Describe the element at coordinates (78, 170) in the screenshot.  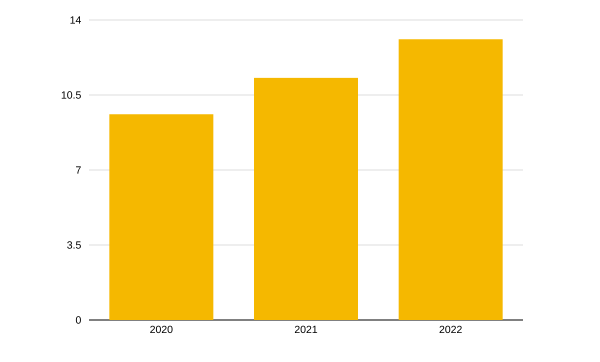
I see `y-tick-label: 7` at that location.